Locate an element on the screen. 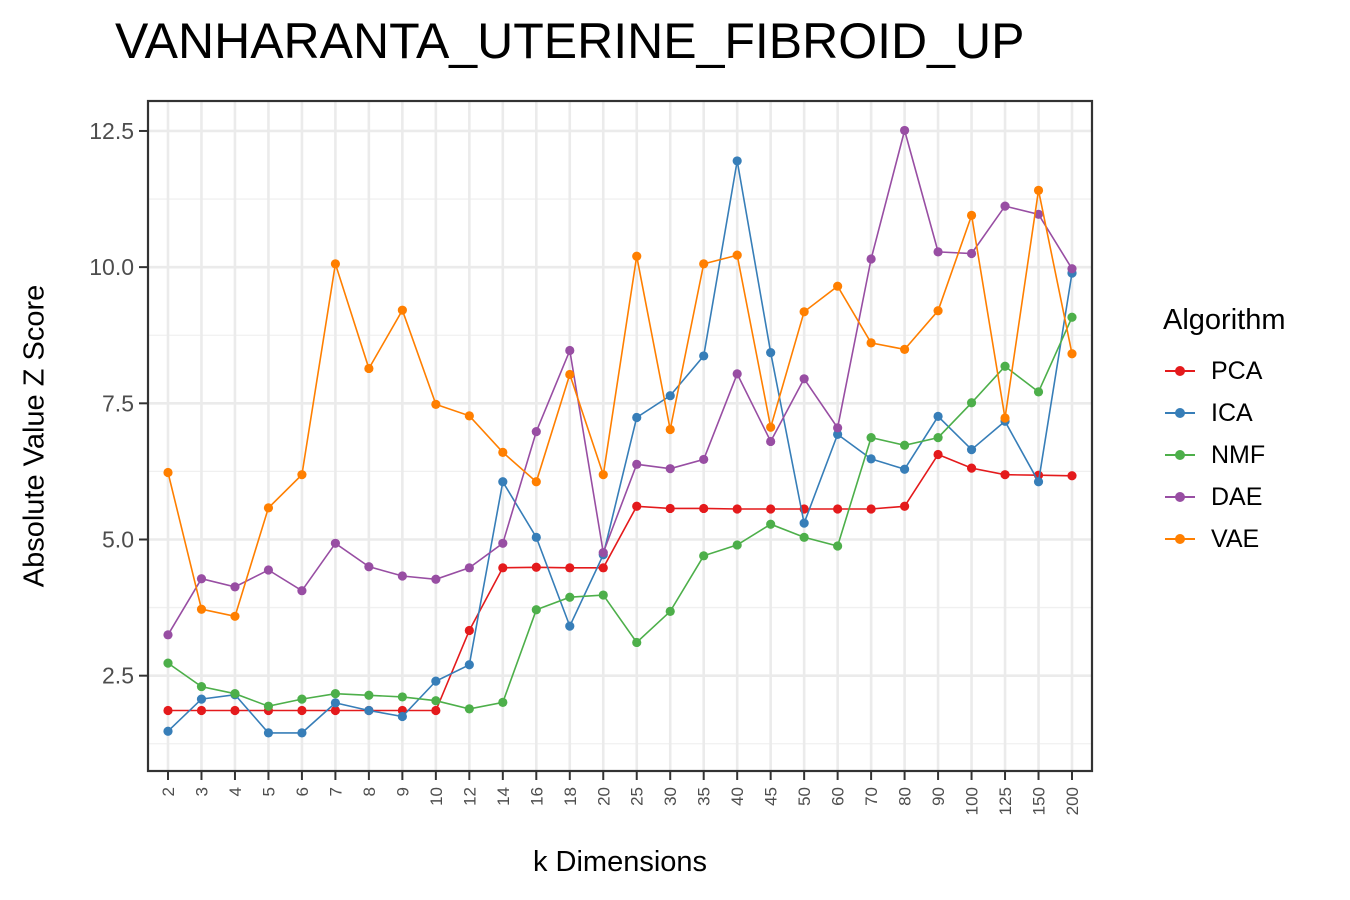  x-tick-label: 200 is located at coordinates (1072, 801).